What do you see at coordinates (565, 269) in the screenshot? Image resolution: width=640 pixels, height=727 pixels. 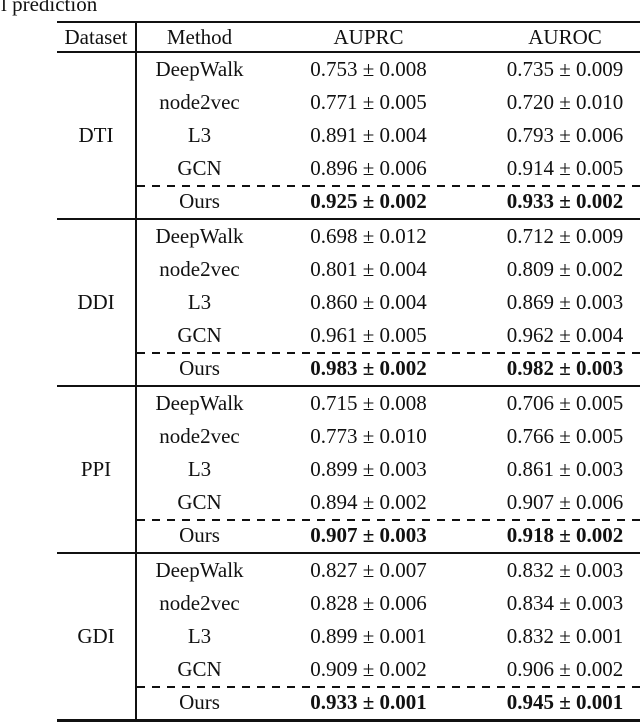 I see `auroc-cell: 0.809 ± 0.002` at bounding box center [565, 269].